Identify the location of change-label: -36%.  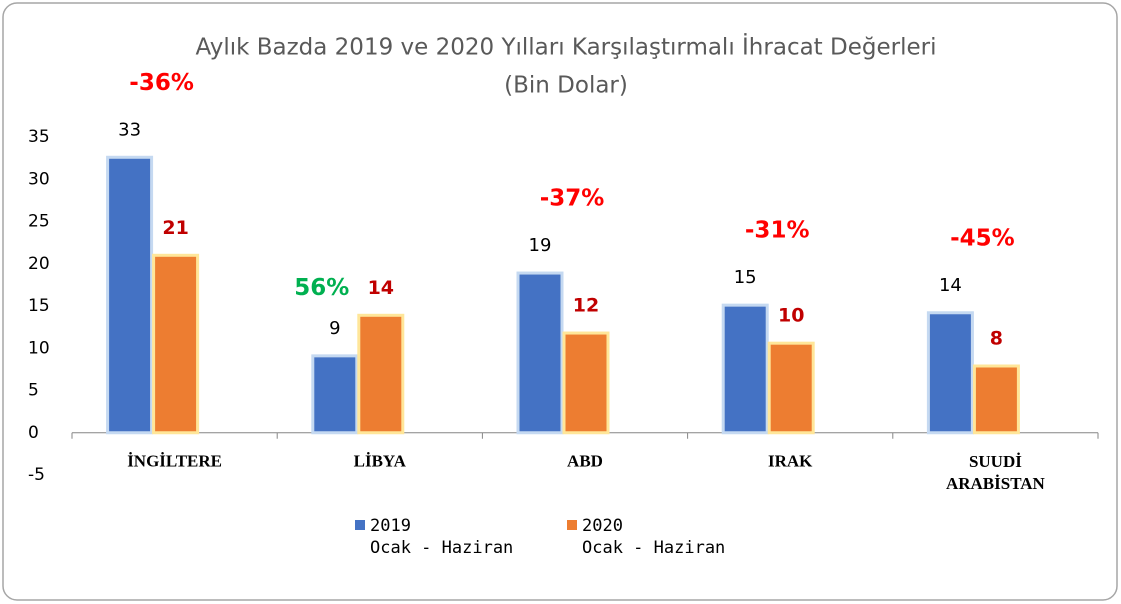
(161, 83).